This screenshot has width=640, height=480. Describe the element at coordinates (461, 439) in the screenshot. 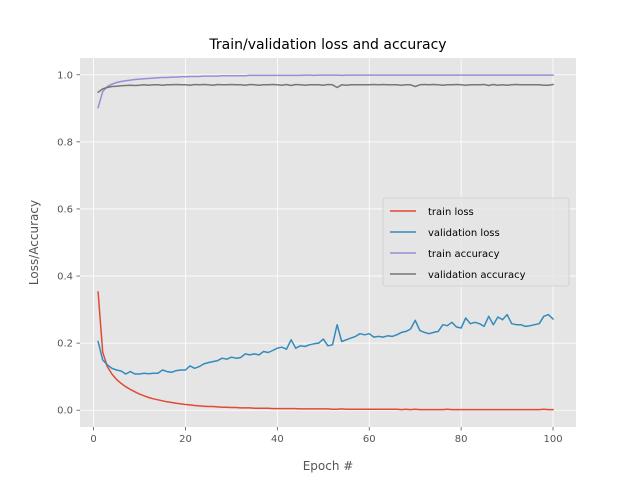

I see `x-tick-label: 80` at that location.